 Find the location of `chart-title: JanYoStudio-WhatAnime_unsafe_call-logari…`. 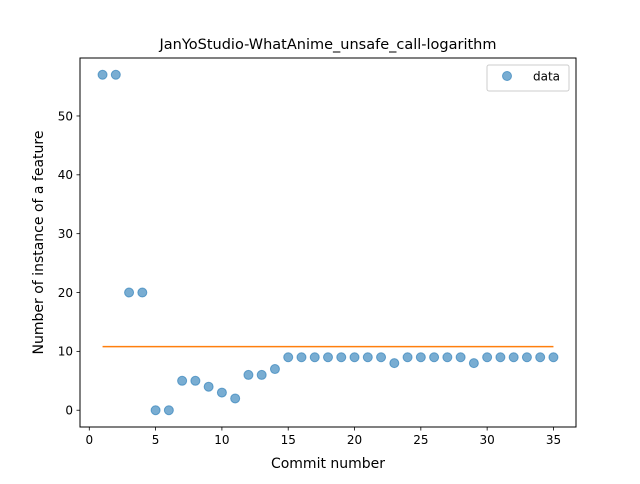

chart-title: JanYoStudio-WhatAnime_unsafe_call-logari… is located at coordinates (327, 45).